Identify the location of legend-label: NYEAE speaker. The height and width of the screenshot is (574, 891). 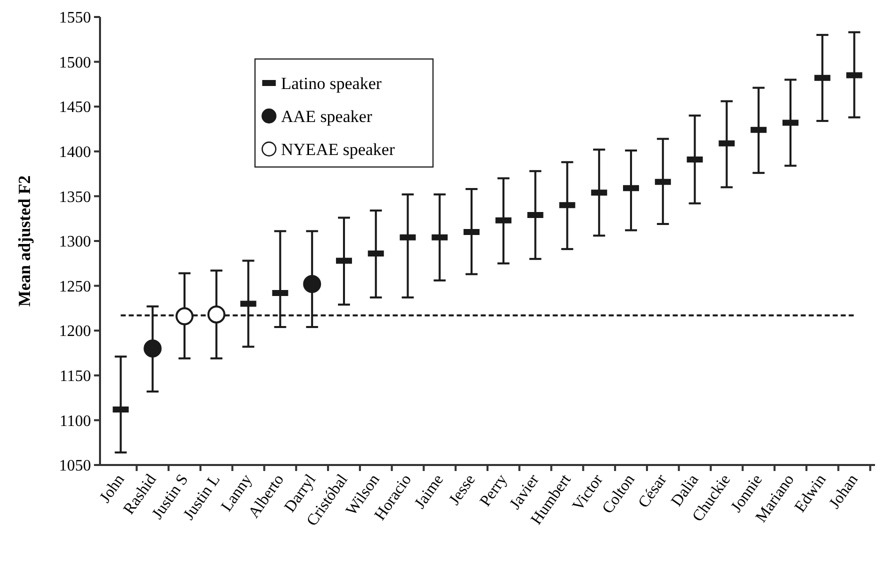
(338, 149).